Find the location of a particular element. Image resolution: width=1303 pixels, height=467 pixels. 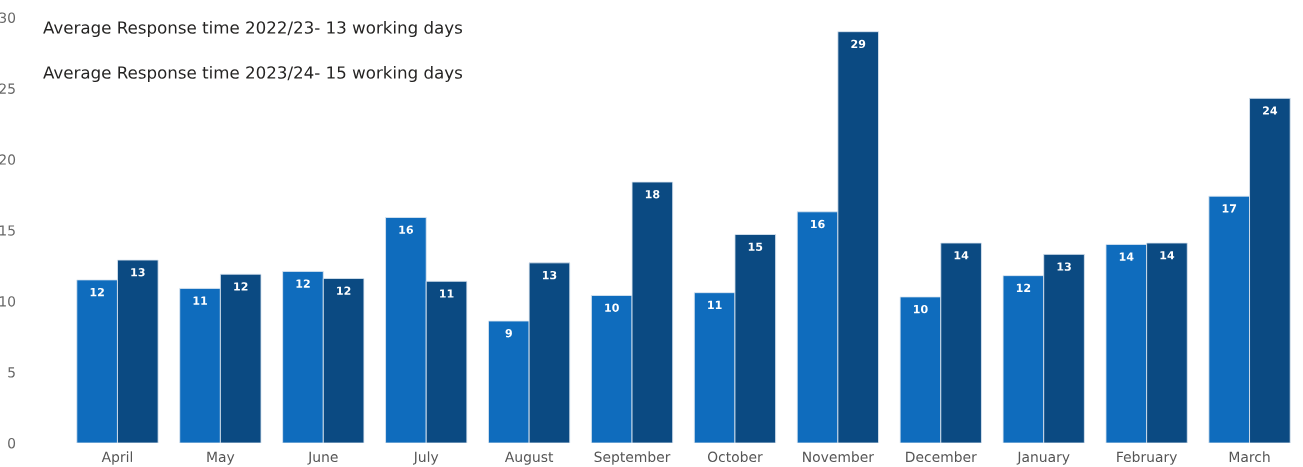

data-label: 24 is located at coordinates (1270, 110).